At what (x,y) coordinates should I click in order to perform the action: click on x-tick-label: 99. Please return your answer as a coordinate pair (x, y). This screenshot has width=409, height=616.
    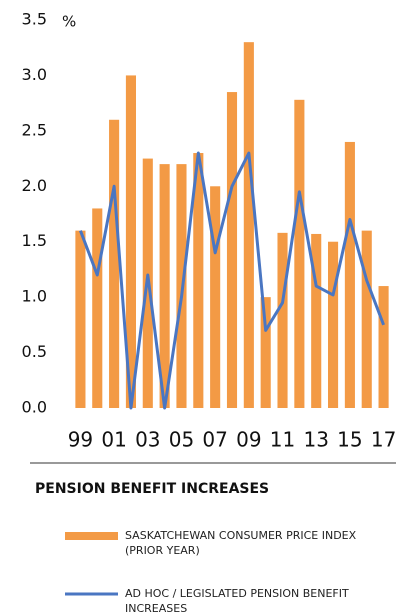
    Looking at the image, I should click on (80, 440).